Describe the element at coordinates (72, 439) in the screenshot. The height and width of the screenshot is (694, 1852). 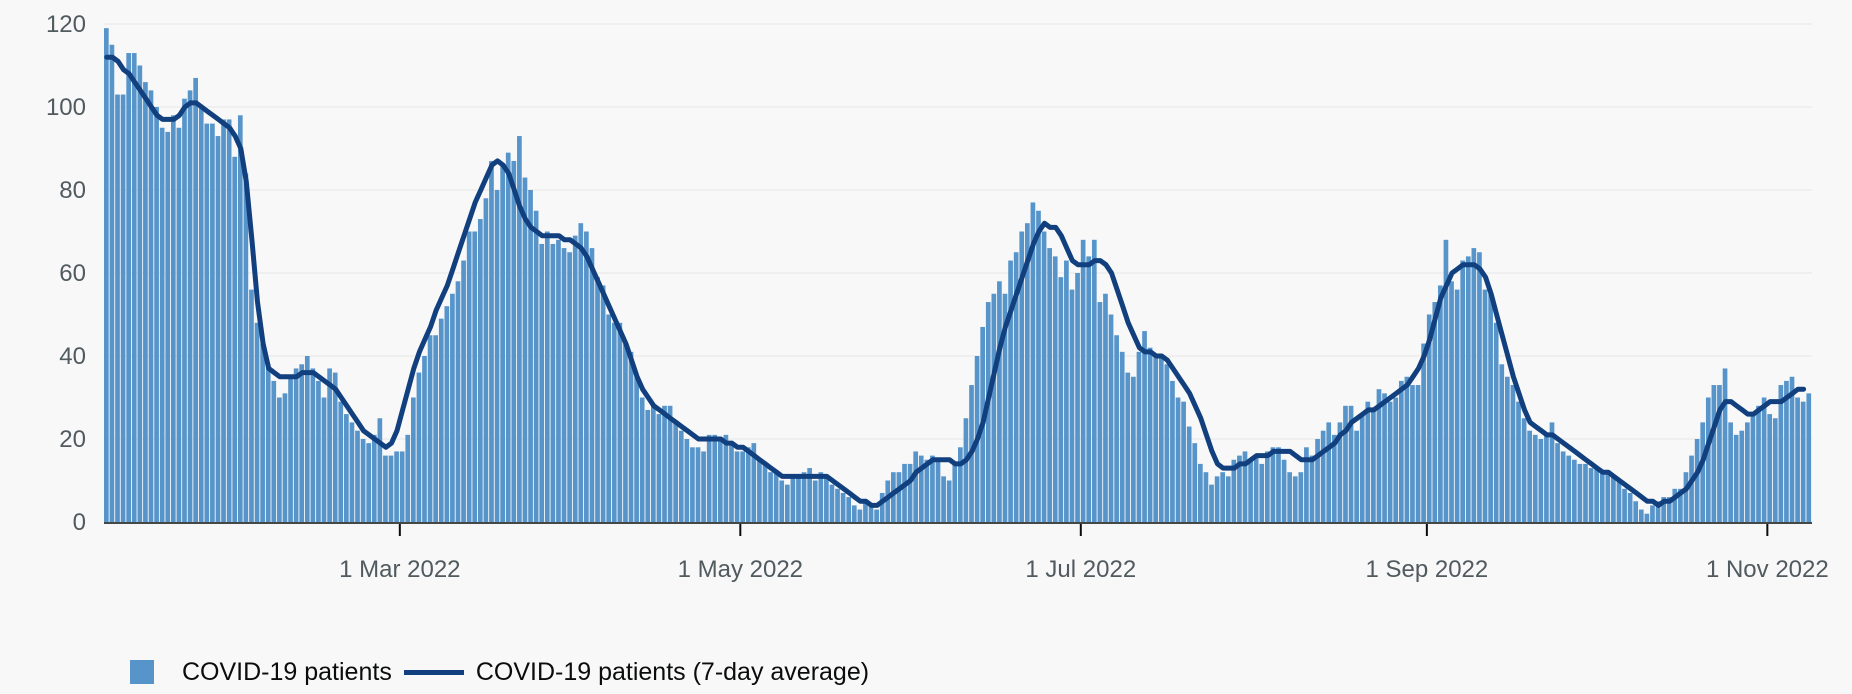
I see `y-tick-label: 20` at that location.